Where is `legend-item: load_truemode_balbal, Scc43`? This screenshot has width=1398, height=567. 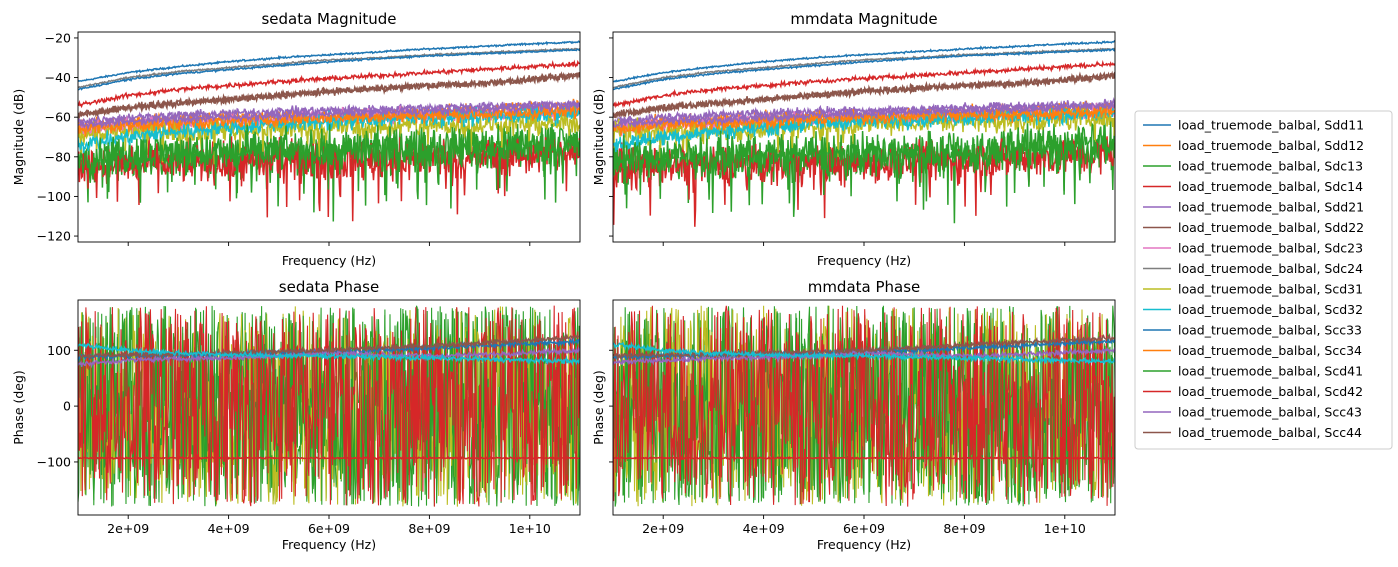
legend-item: load_truemode_balbal, Scc43 is located at coordinates (1252, 412).